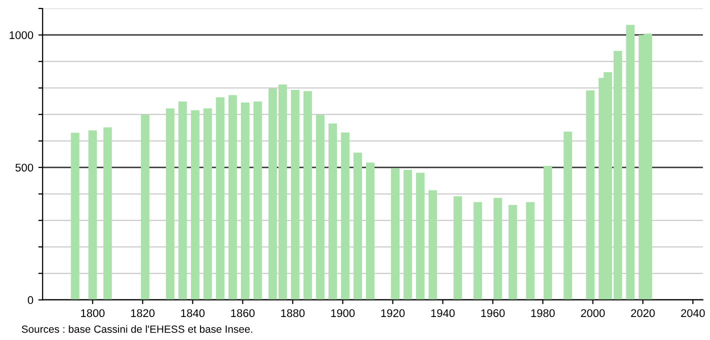 The width and height of the screenshot is (710, 340). I want to click on x-tick-label: 2020, so click(643, 313).